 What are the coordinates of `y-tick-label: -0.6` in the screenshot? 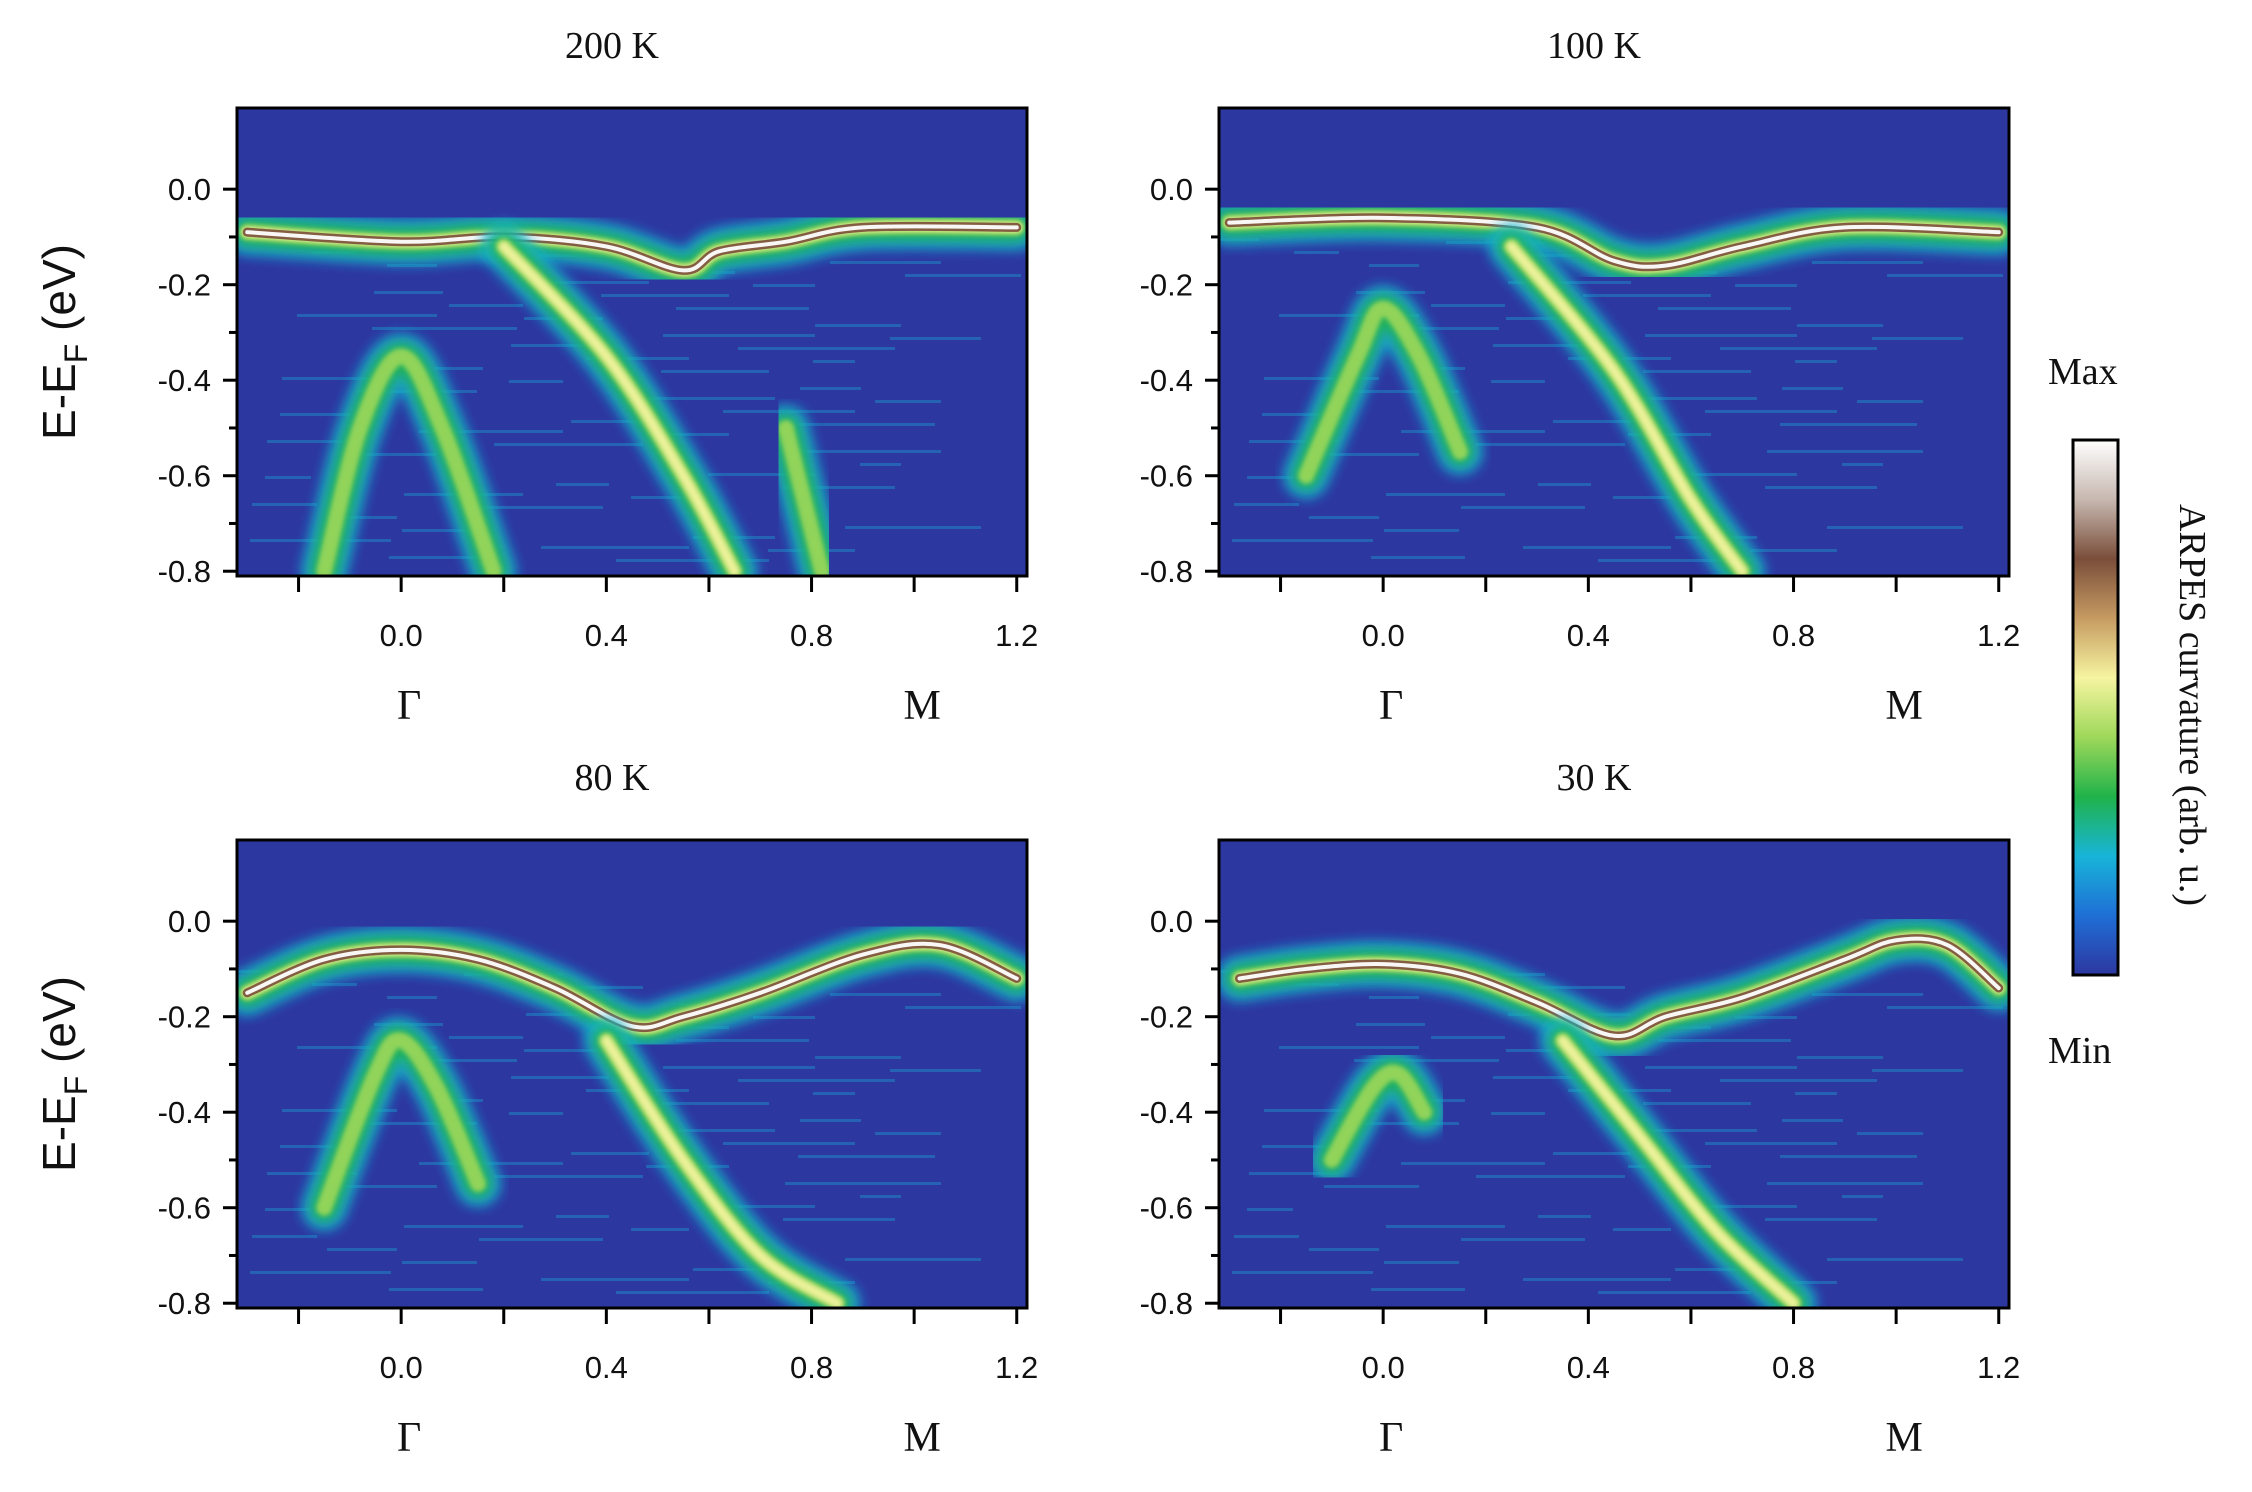 It's located at (184, 1208).